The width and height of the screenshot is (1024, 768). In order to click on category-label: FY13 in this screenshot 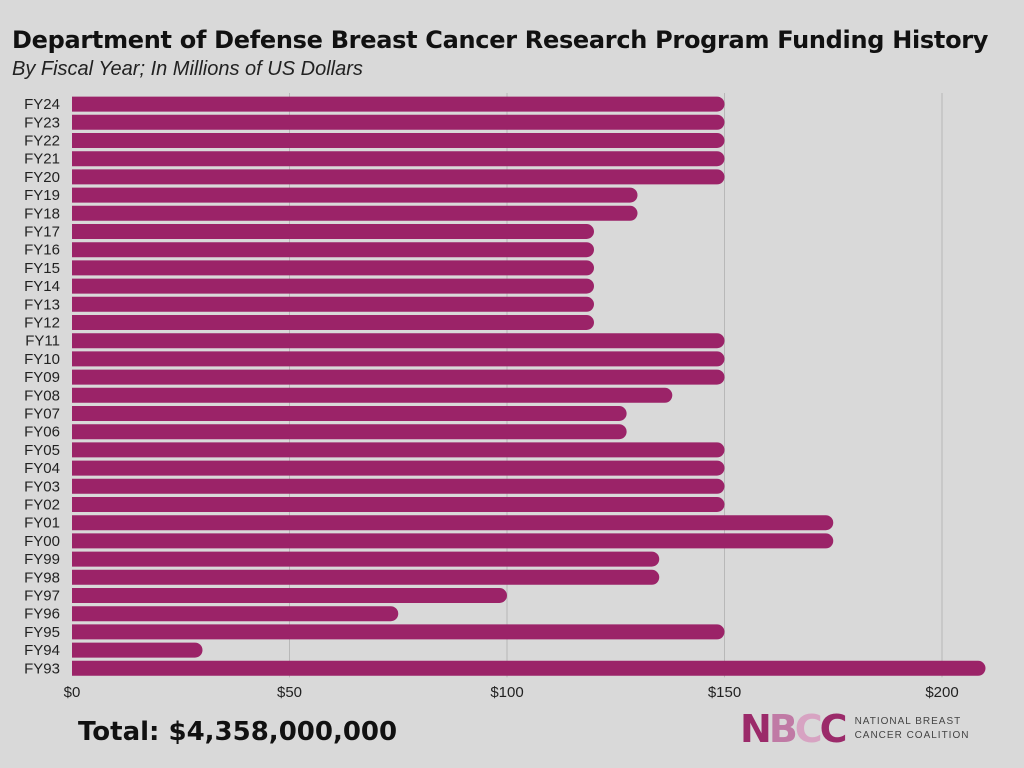, I will do `click(42, 304)`.